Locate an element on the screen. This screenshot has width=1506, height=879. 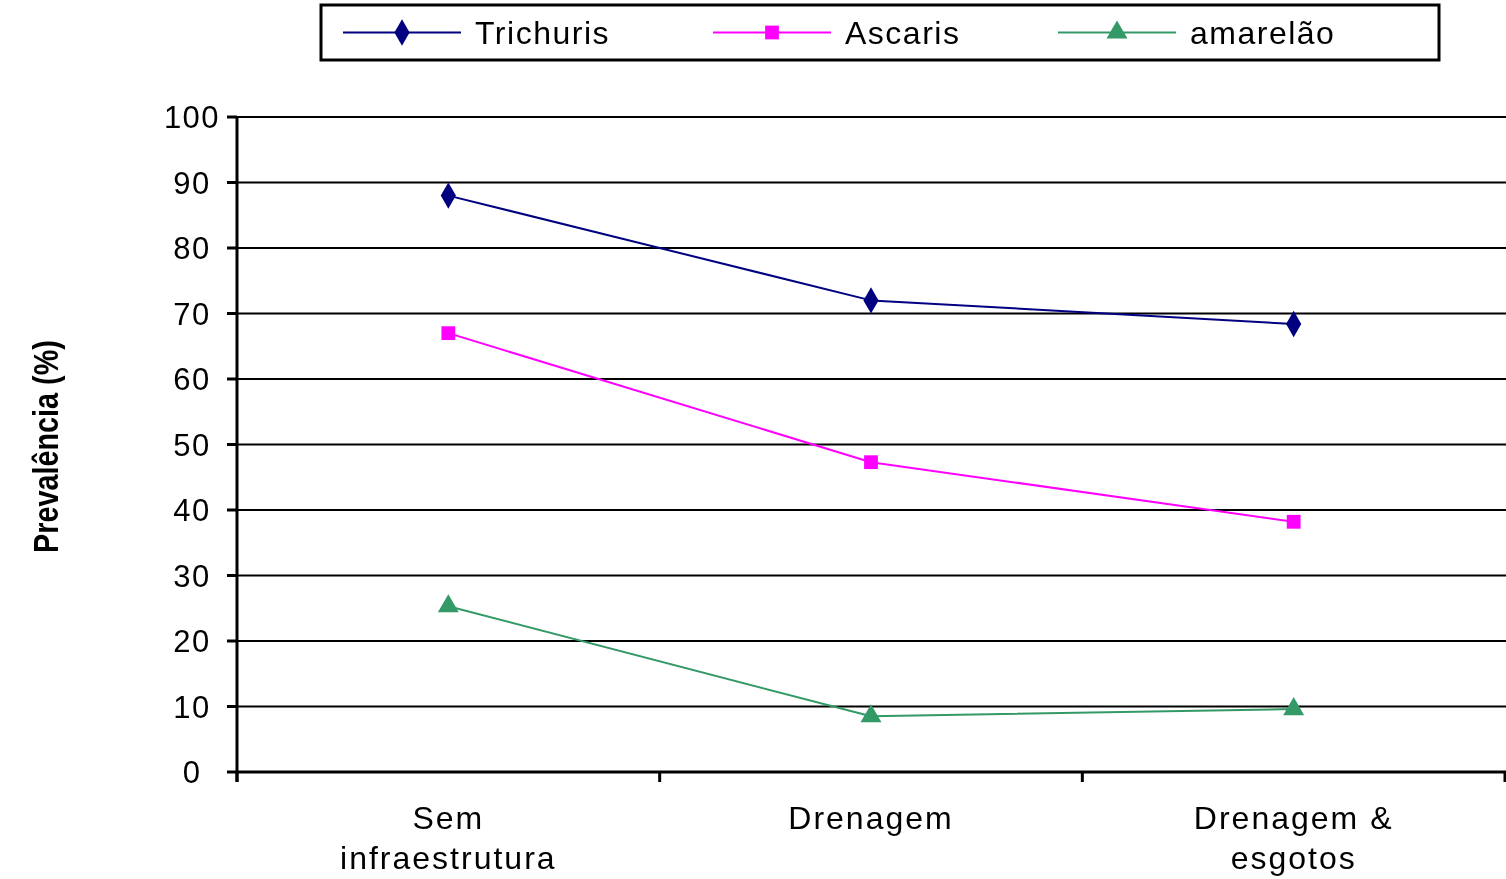
y-tick-label: 30 is located at coordinates (192, 576).